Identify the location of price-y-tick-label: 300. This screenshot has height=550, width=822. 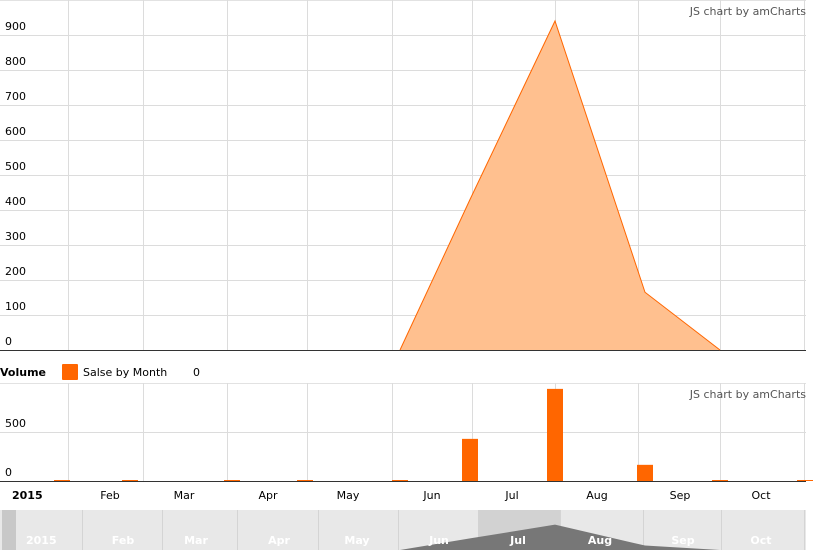
(15, 236).